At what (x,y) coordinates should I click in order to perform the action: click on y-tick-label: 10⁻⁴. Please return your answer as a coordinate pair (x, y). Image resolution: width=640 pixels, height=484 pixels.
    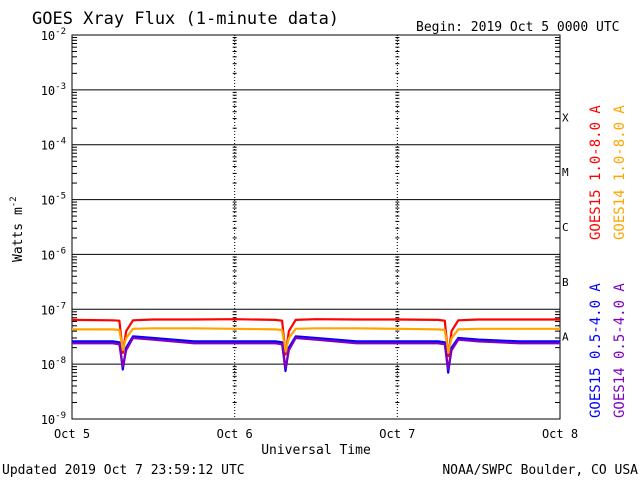
    Looking at the image, I should click on (53, 145).